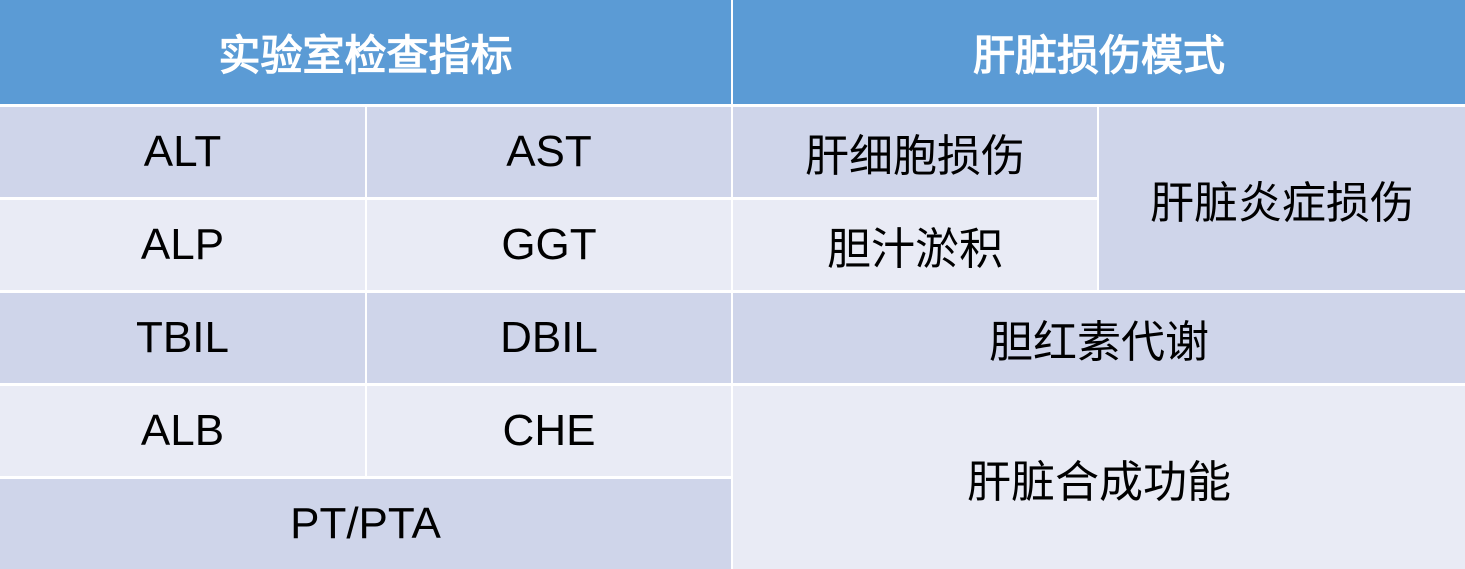  What do you see at coordinates (915, 152) in the screenshot?
I see `pattern-hepatocellular: 肝细胞损伤` at bounding box center [915, 152].